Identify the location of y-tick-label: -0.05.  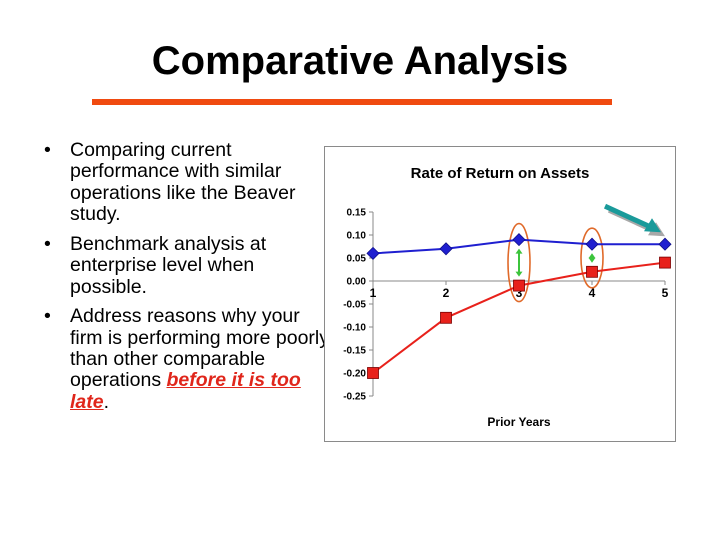
(354, 305).